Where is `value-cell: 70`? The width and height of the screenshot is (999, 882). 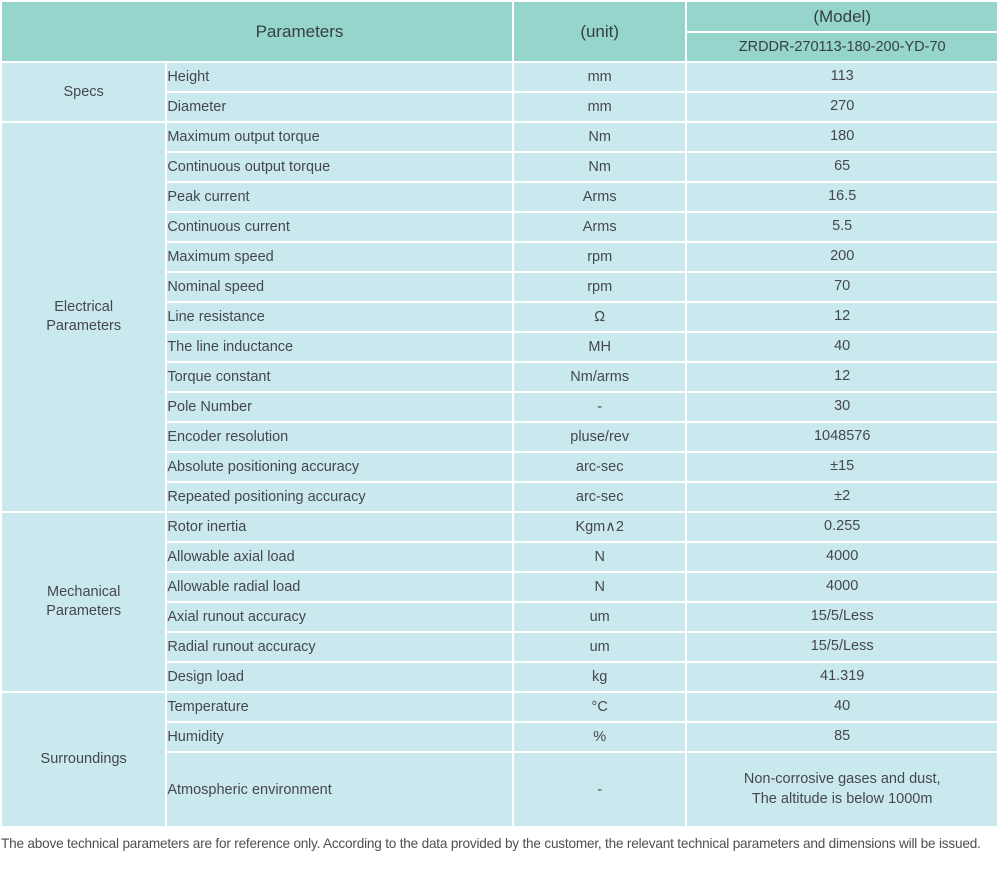
value-cell: 70 is located at coordinates (842, 287).